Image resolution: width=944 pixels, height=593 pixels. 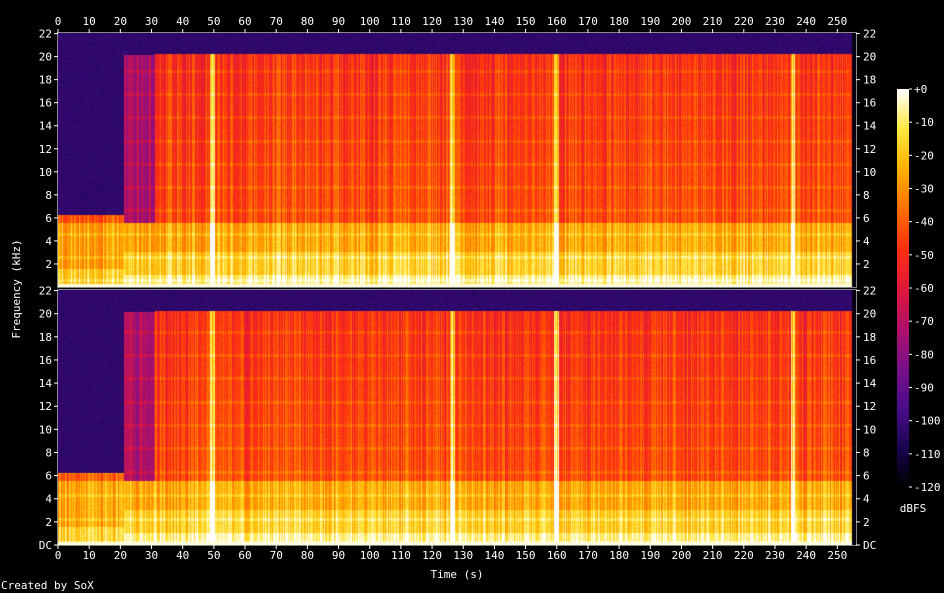 What do you see at coordinates (869, 545) in the screenshot?
I see `y-tick-label-right: DC` at bounding box center [869, 545].